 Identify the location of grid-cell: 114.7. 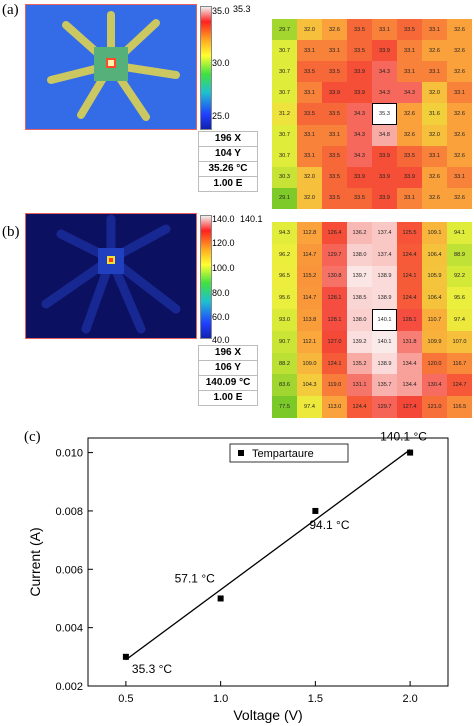
(309, 254).